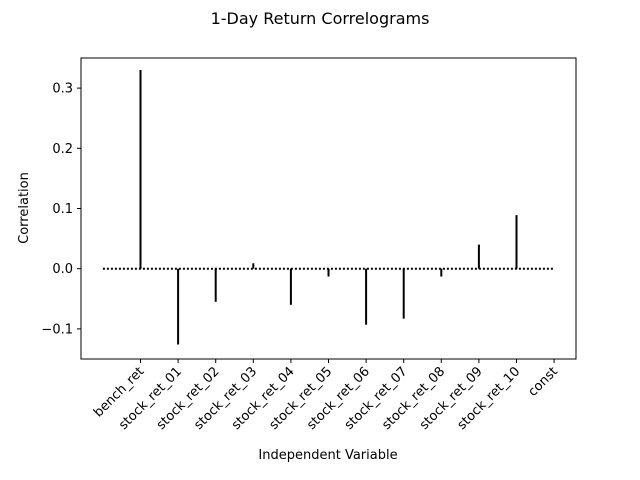 The height and width of the screenshot is (480, 640). I want to click on x-axis-label: Independent Variable, so click(327, 455).